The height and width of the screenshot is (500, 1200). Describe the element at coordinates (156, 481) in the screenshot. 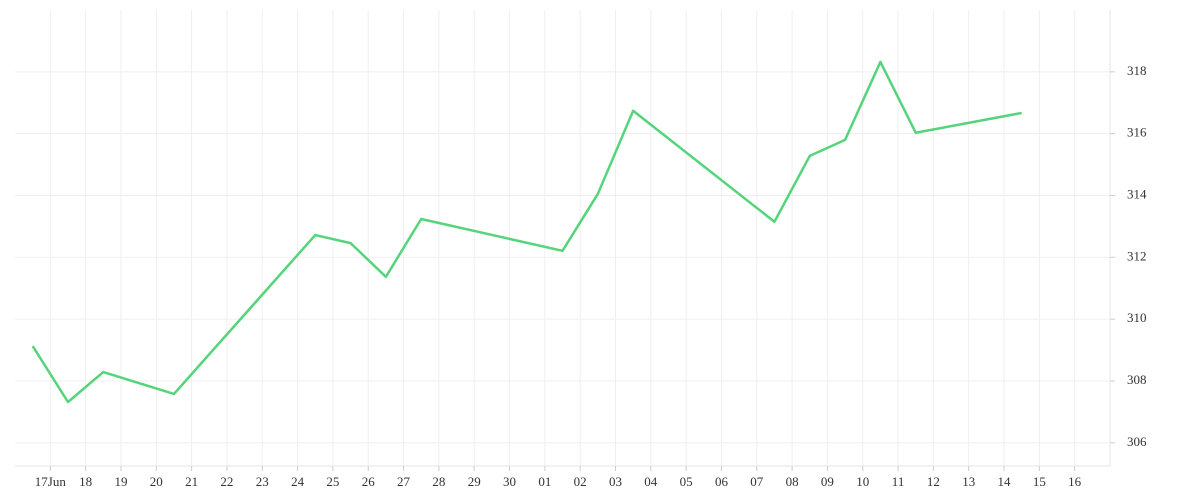

I see `x-tick-label: 20` at that location.